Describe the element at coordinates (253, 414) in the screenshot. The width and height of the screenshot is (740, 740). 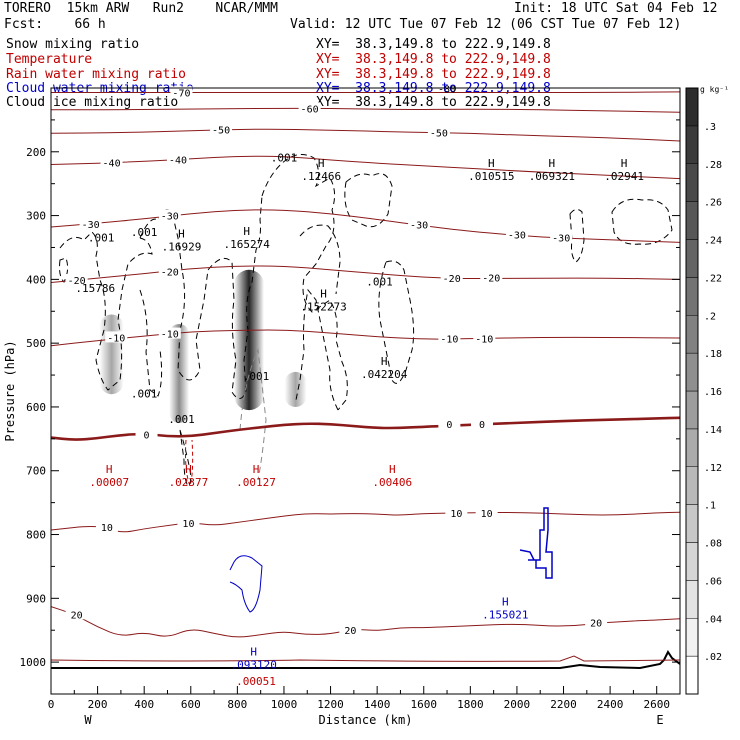
I see `snow-contour` at that location.